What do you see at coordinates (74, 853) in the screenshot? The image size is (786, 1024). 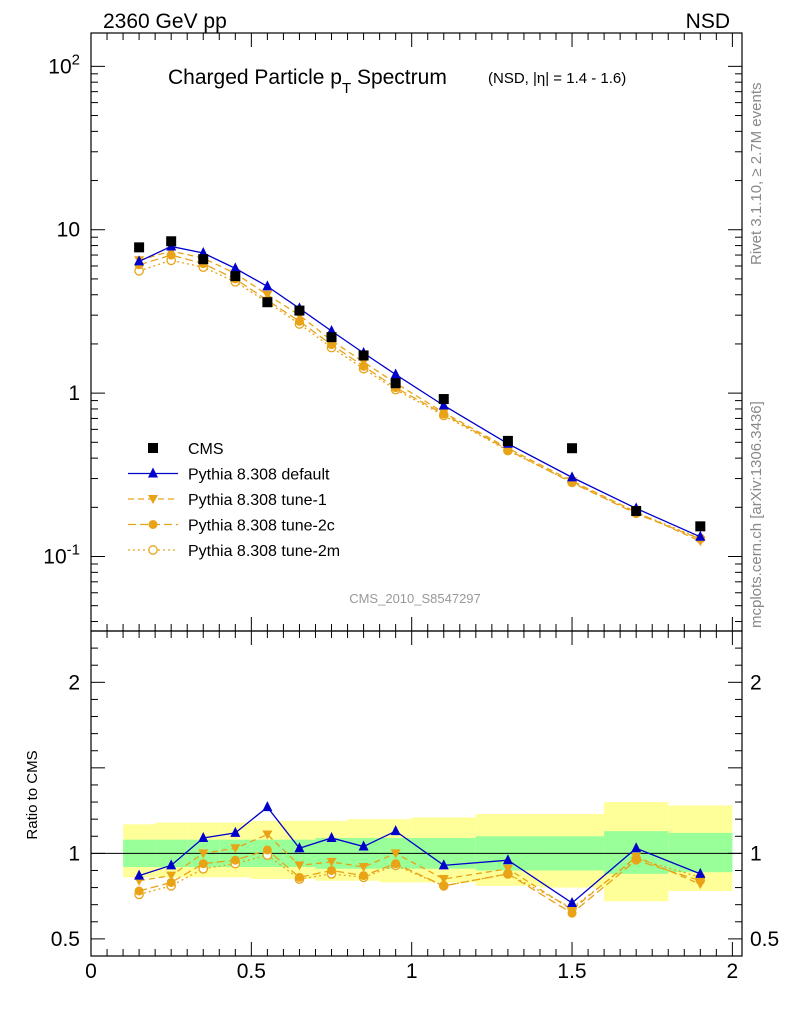 I see `ratio-y-tick-label: 1` at bounding box center [74, 853].